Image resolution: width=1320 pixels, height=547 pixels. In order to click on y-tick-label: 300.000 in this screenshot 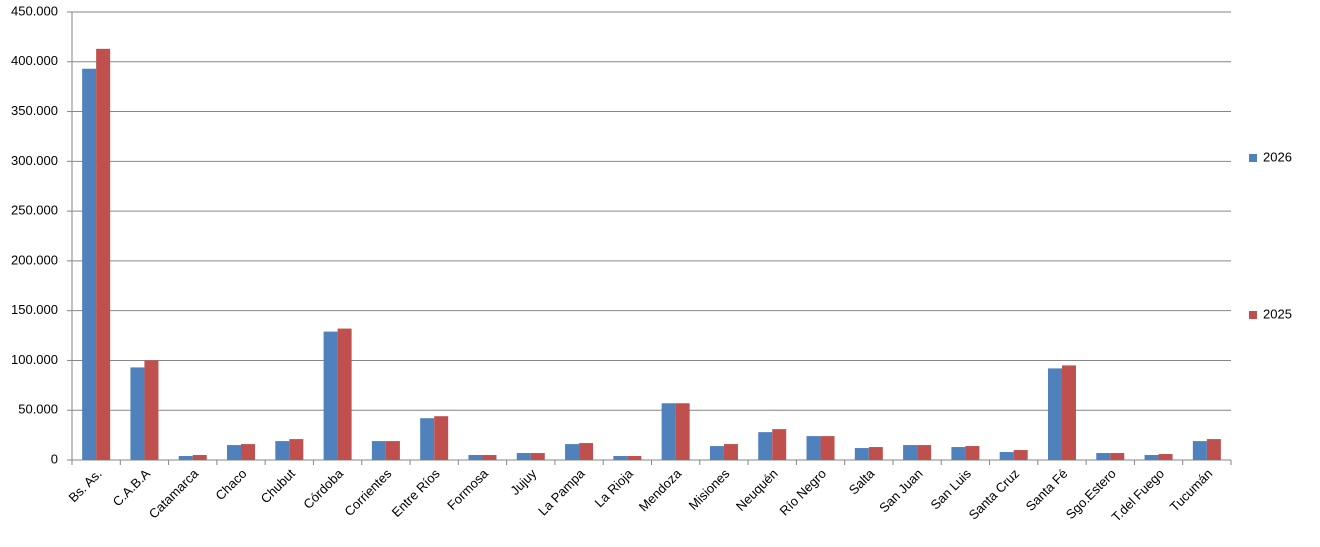, I will do `click(34, 160)`.